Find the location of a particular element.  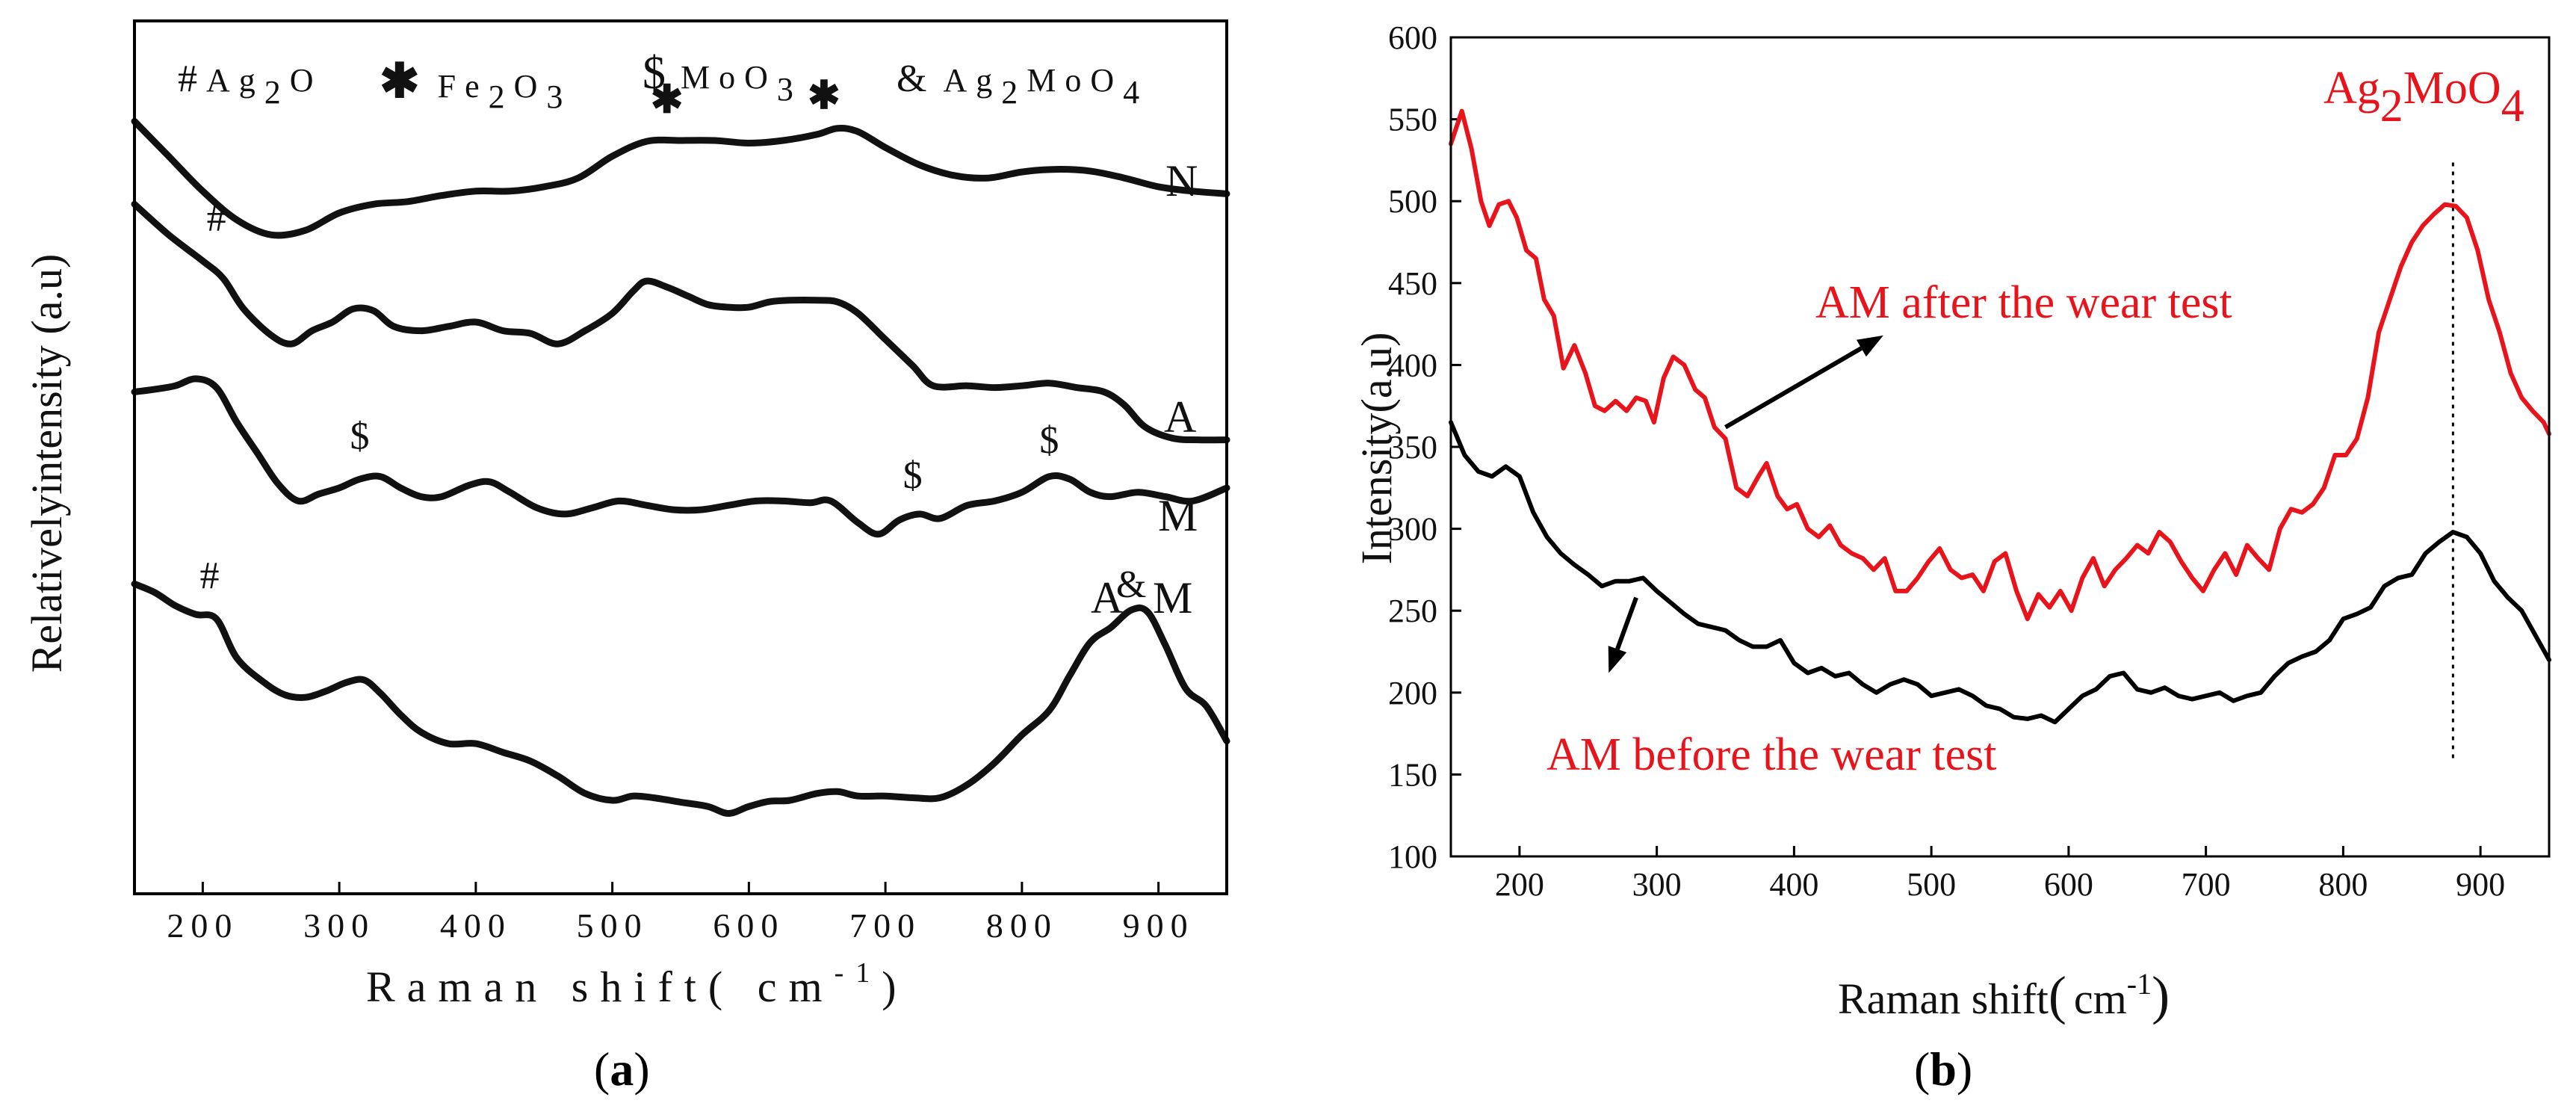

panel-a-x-axis-title-sup: -1 is located at coordinates (858, 973).